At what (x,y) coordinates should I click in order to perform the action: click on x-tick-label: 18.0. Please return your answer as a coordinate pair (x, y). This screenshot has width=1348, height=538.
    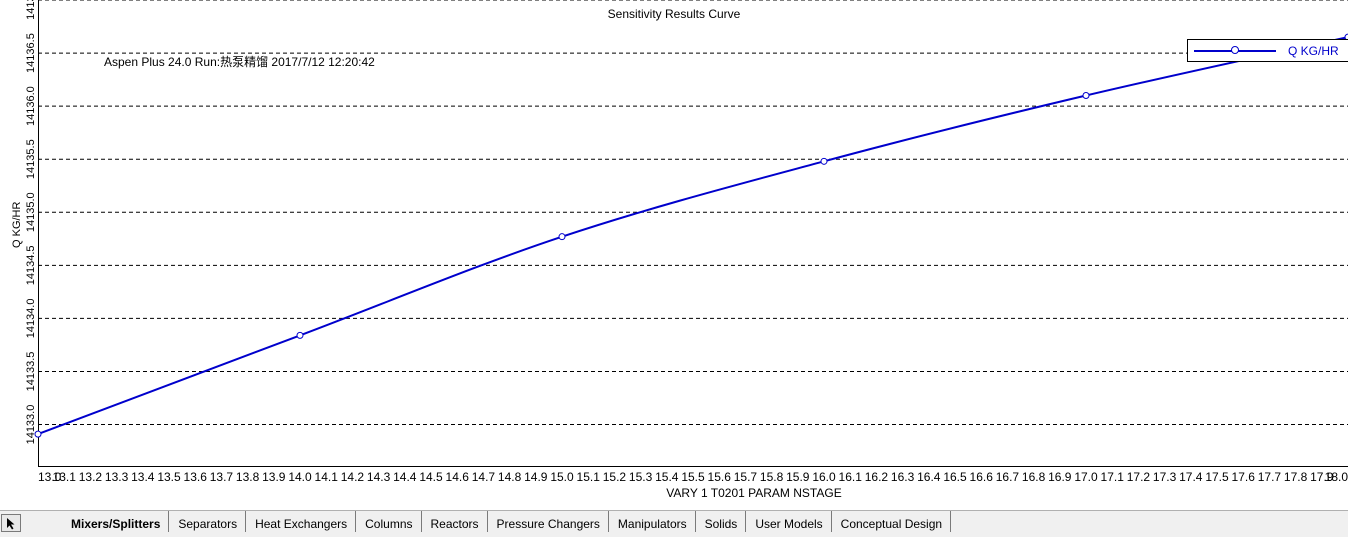
    Looking at the image, I should click on (1336, 477).